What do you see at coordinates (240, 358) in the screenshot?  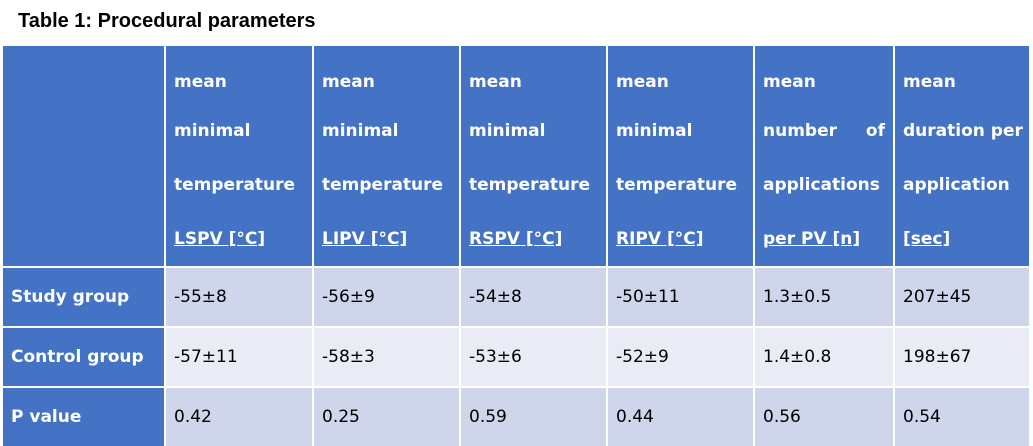 I see `table-cell: -57±11` at bounding box center [240, 358].